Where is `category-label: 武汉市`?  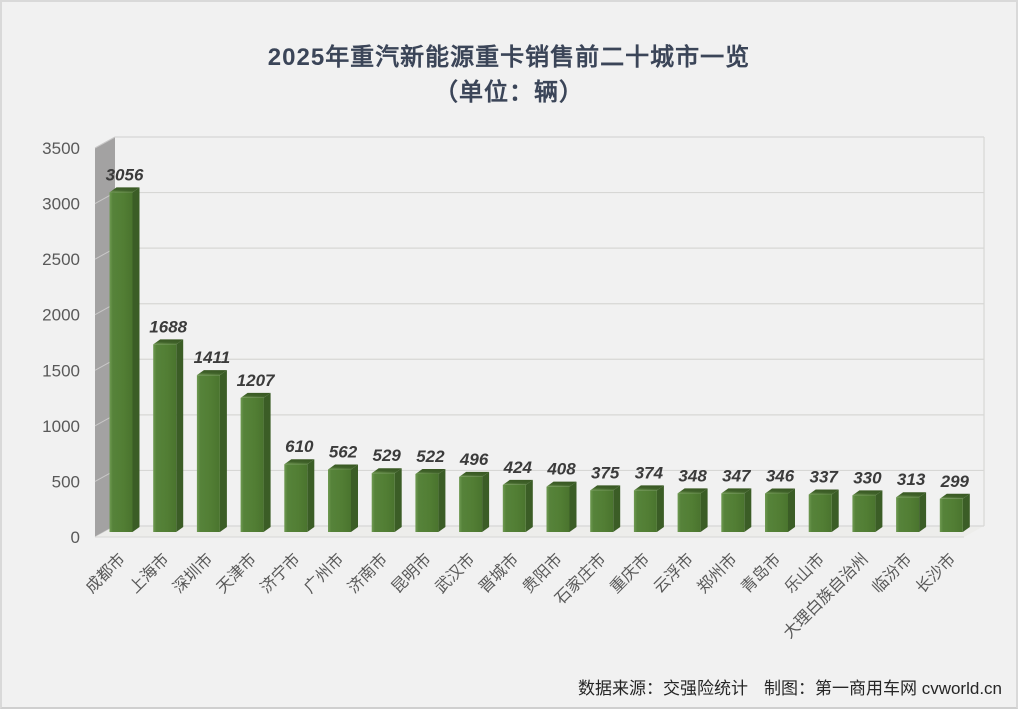 category-label: 武汉市 is located at coordinates (455, 573).